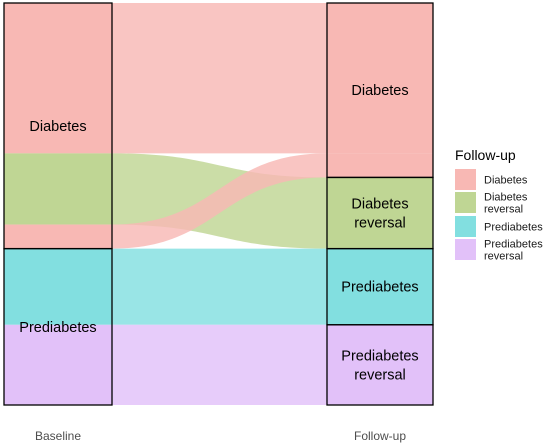 The width and height of the screenshot is (550, 446). What do you see at coordinates (513, 245) in the screenshot?
I see `legend-label-prediabetes-reversal-line-1: Prediabetes` at bounding box center [513, 245].